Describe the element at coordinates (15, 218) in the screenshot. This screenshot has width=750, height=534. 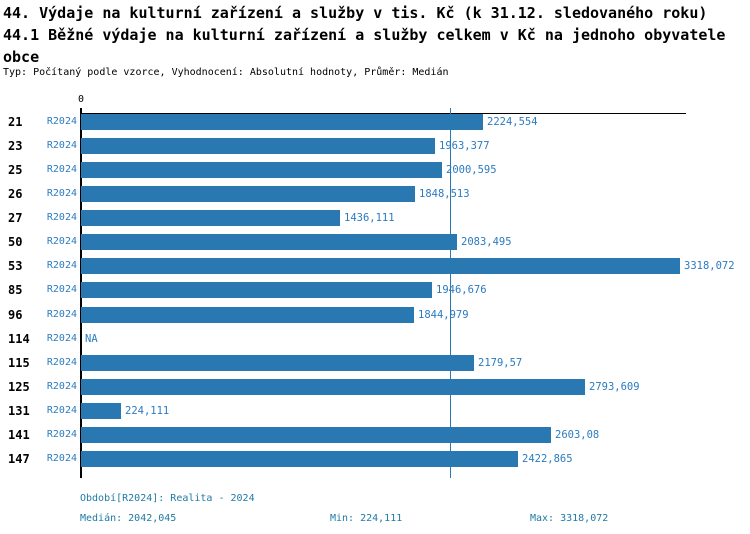
I see `row-category-label: 27` at that location.